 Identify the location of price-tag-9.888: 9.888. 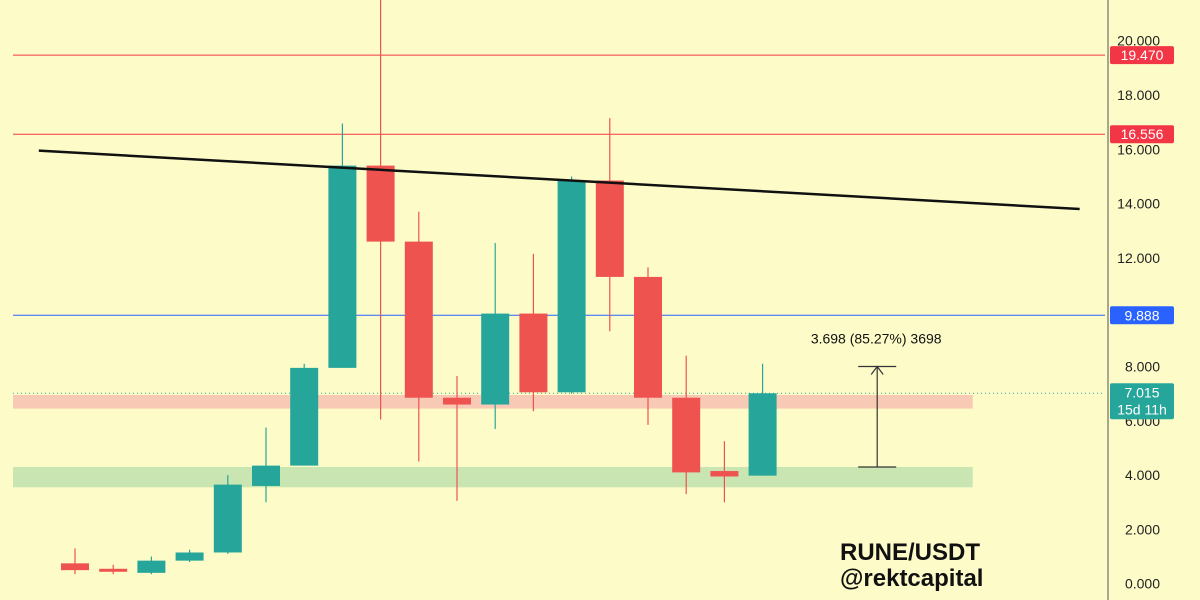
(1142, 315).